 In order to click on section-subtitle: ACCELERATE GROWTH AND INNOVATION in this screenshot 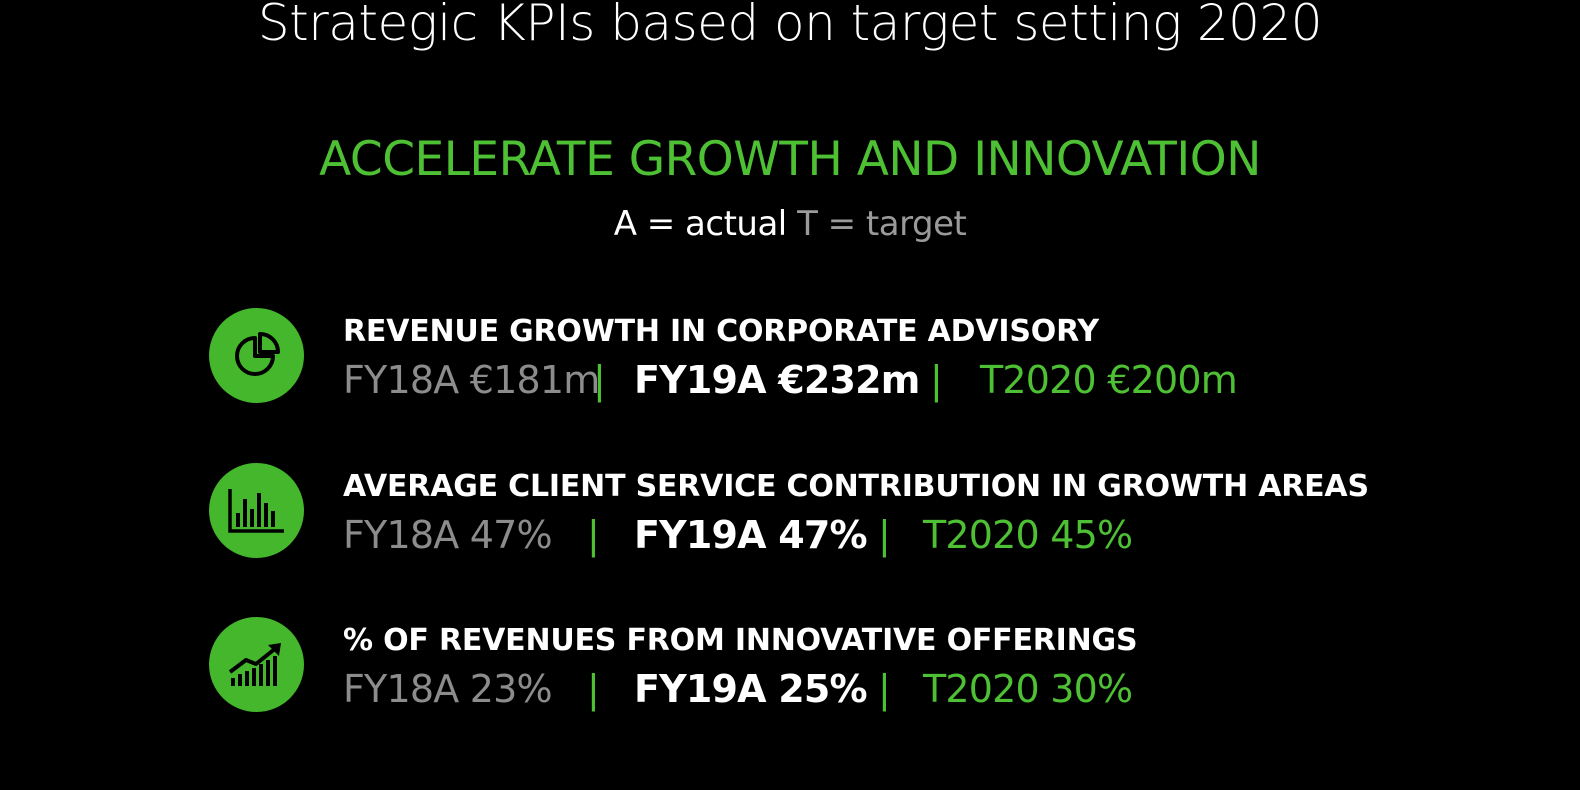, I will do `click(790, 159)`.